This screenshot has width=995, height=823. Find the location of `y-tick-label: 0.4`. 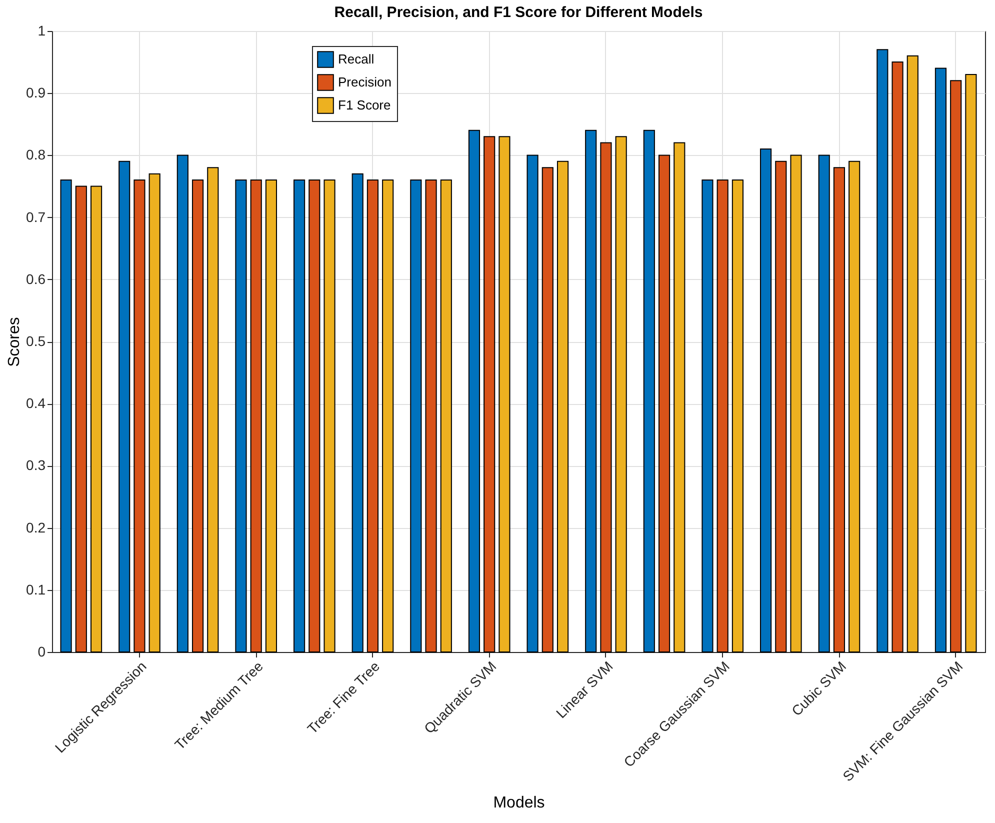

y-tick-label: 0.4 is located at coordinates (36, 403).